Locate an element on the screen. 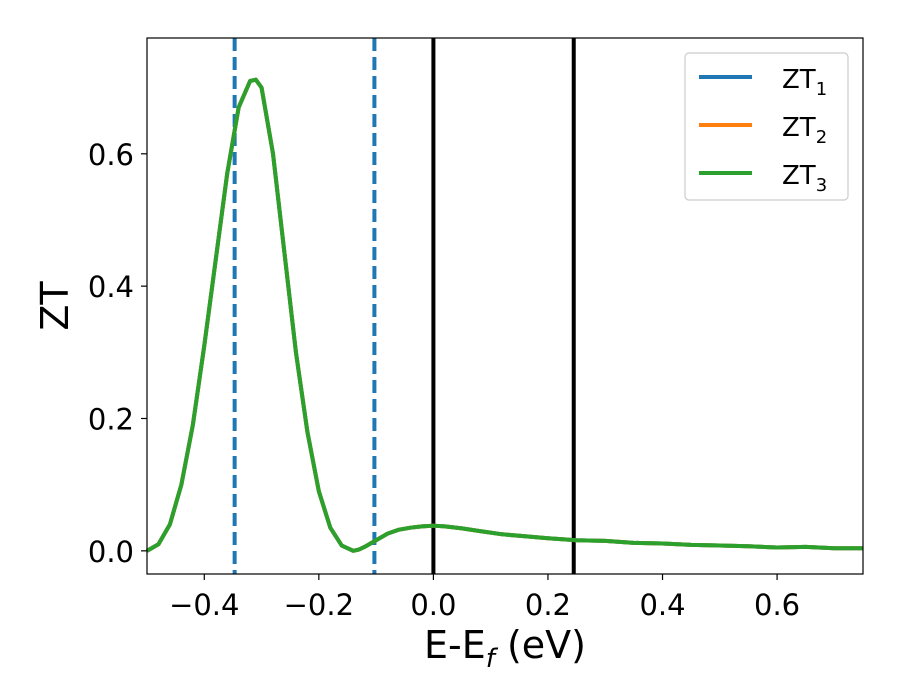 Image resolution: width=900 pixels, height=700 pixels. y-axis-ticks: 0.0 0.2 0.4 0.6 is located at coordinates (117, 353).